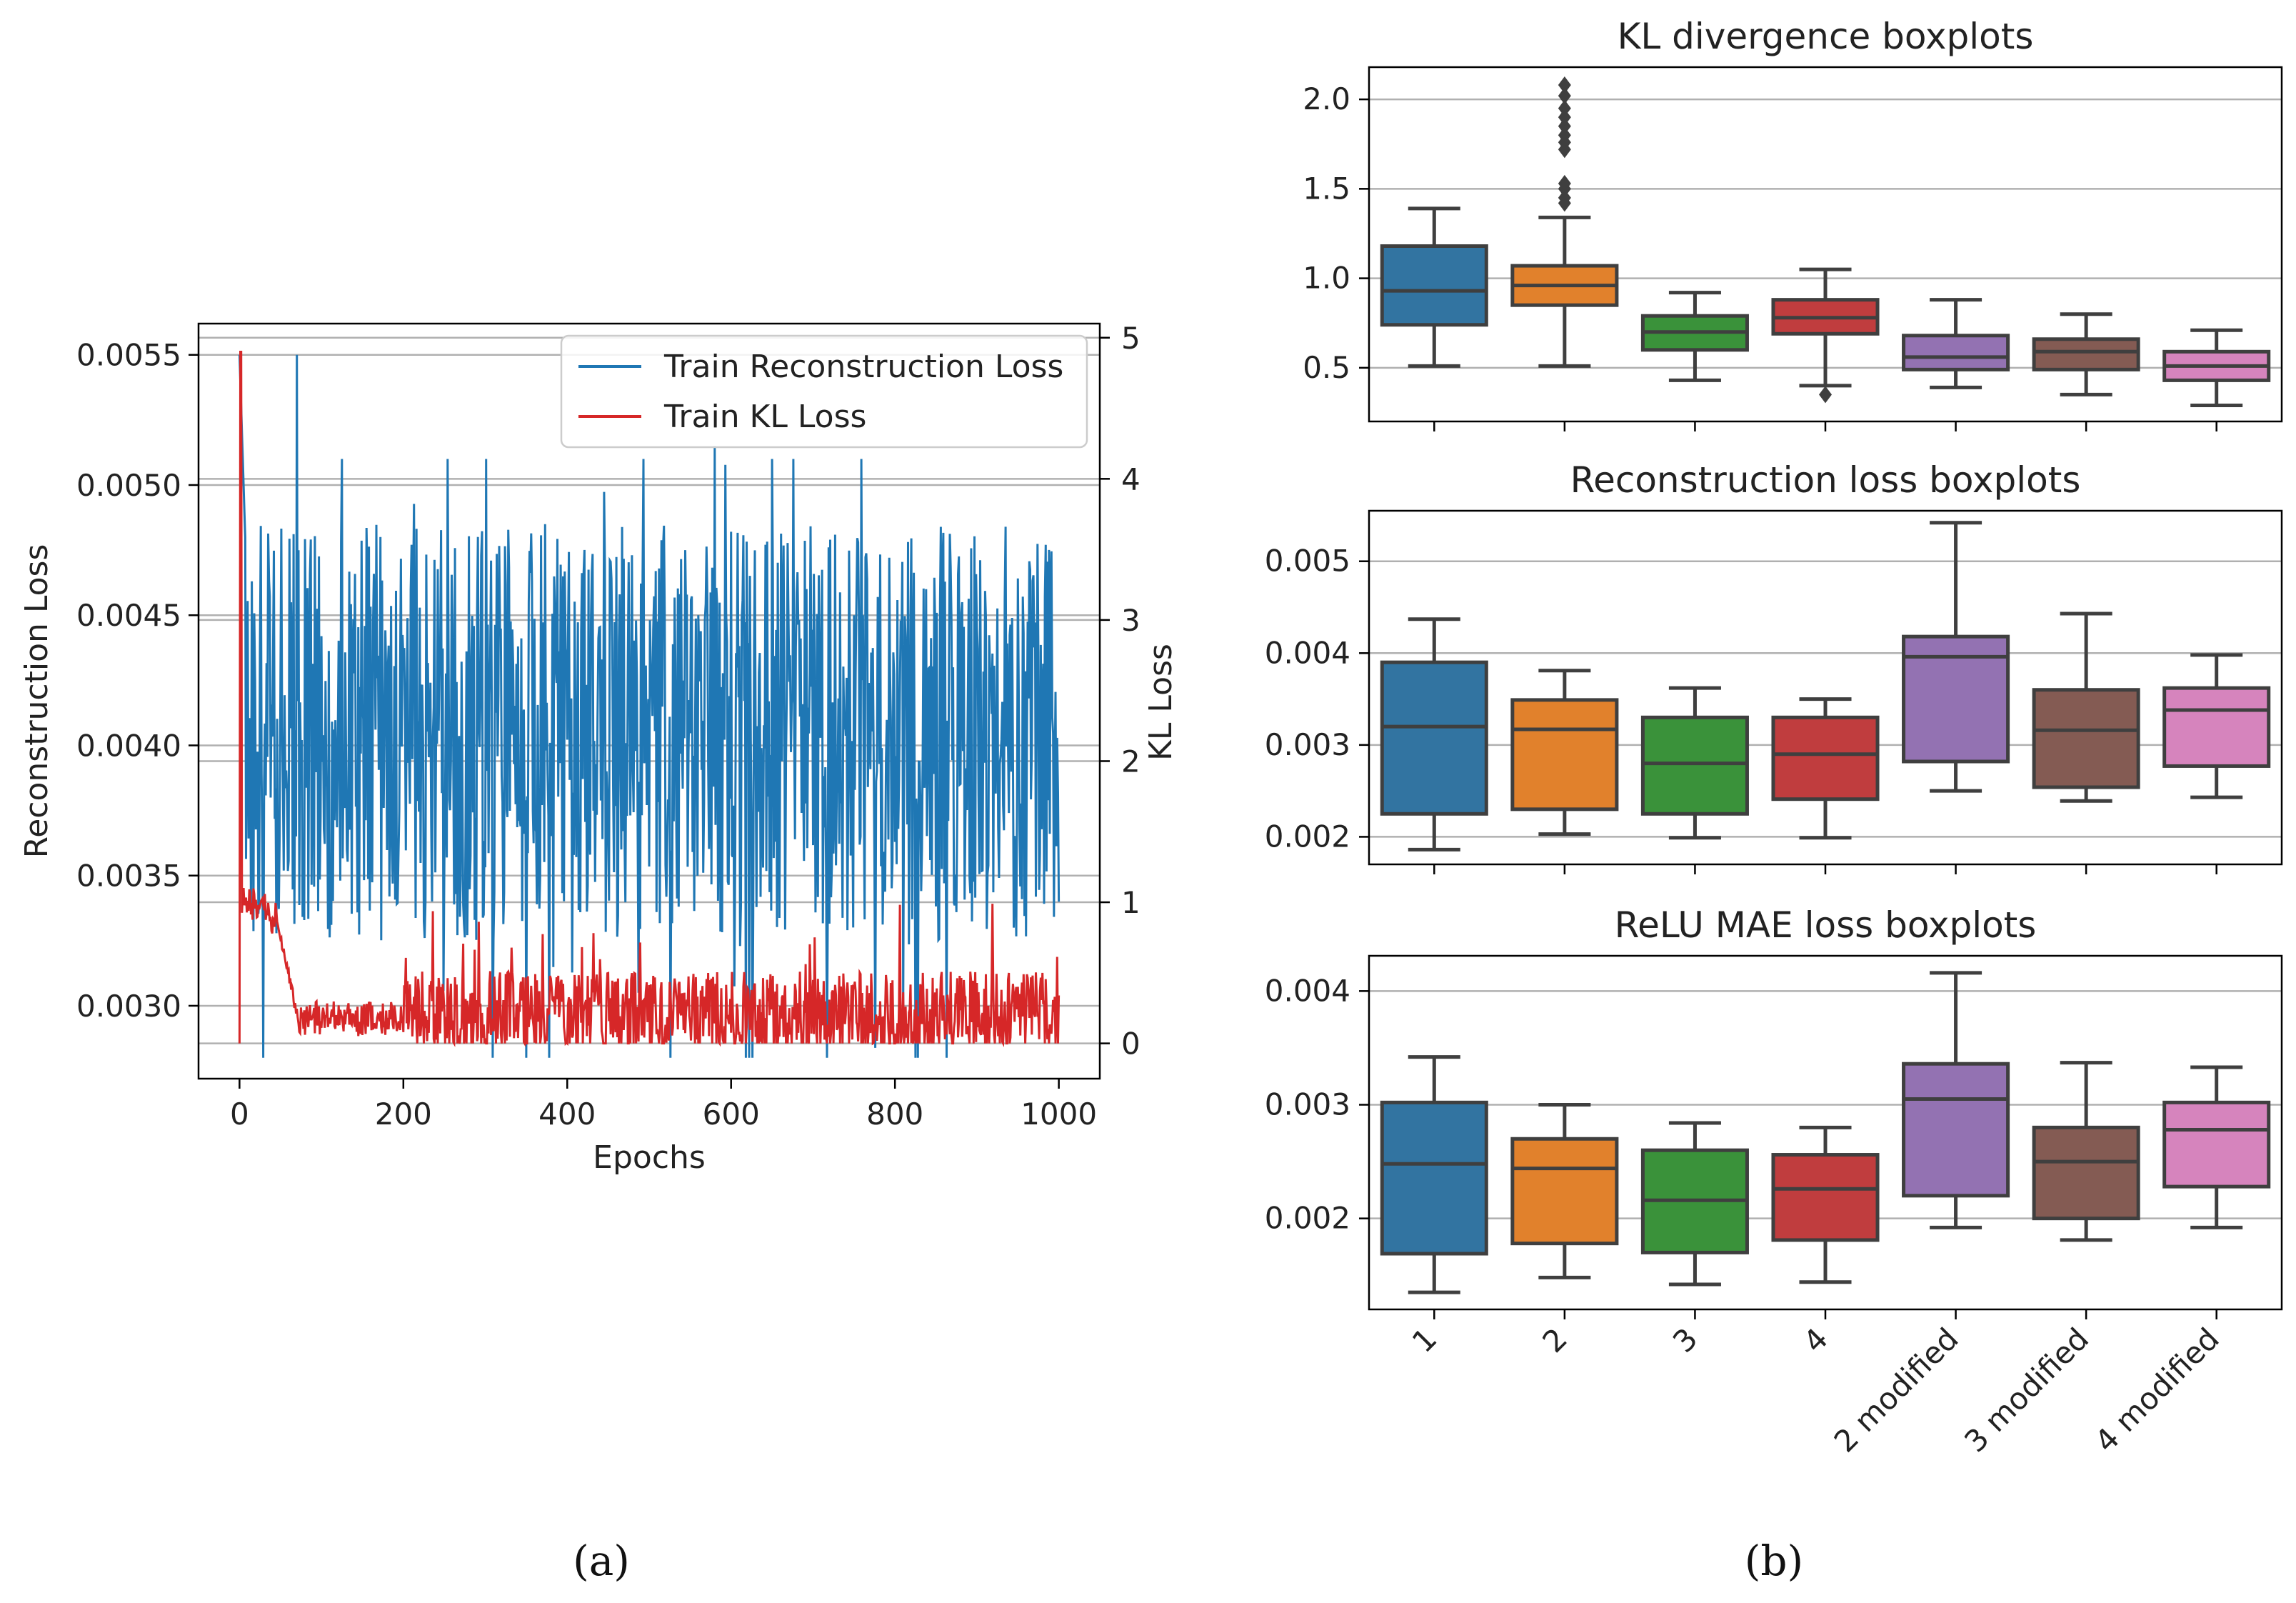  What do you see at coordinates (1131, 761) in the screenshot?
I see `y-right-tick-label: 2` at bounding box center [1131, 761].